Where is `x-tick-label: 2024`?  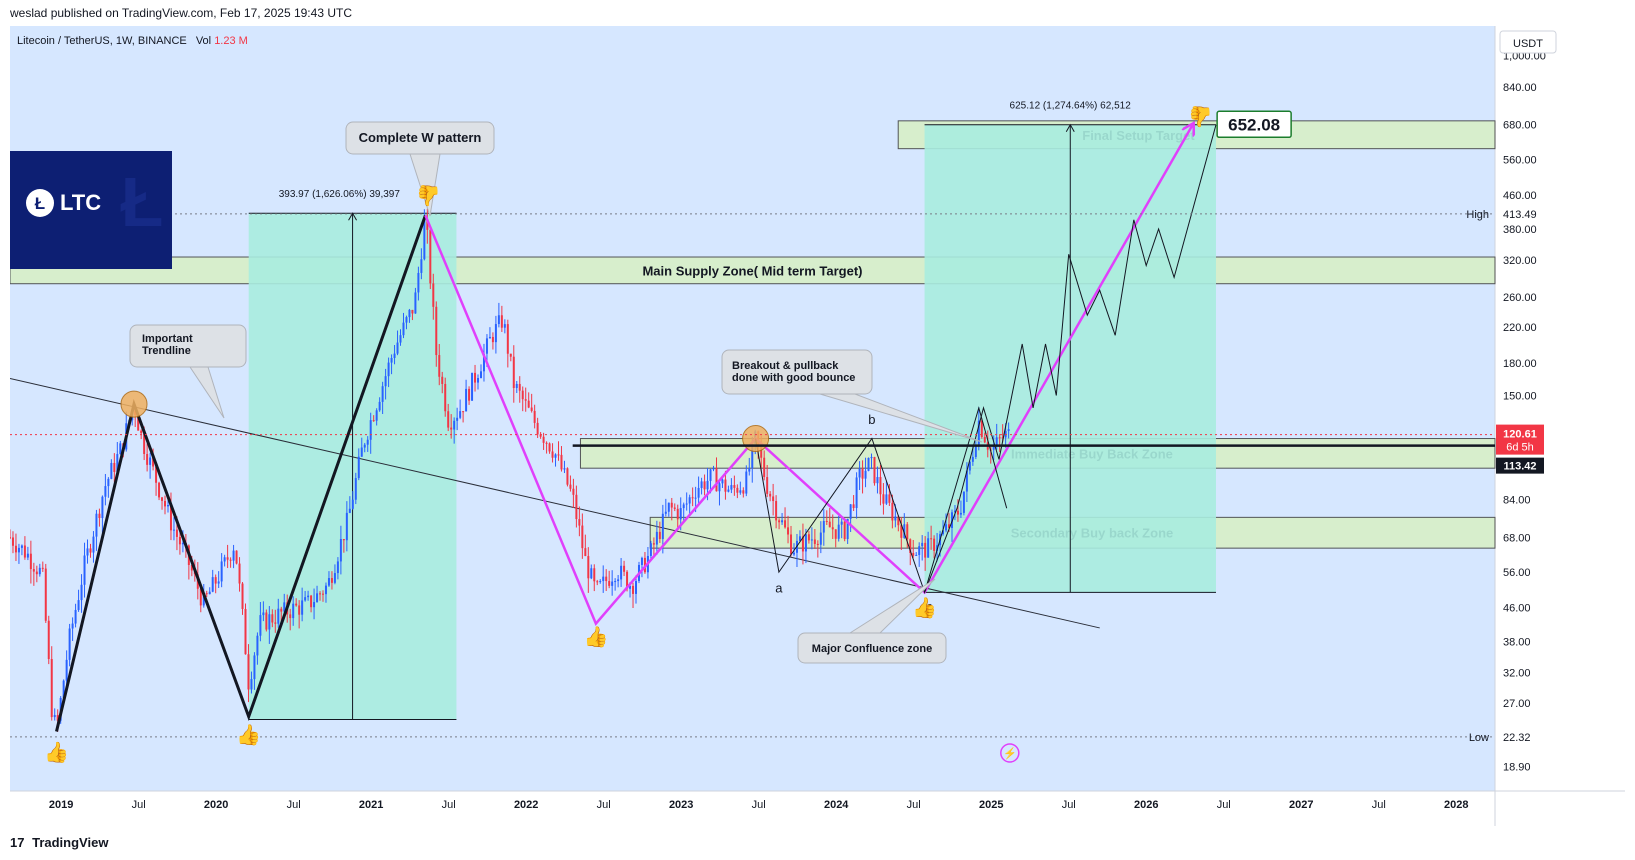 x-tick-label: 2024 is located at coordinates (836, 805).